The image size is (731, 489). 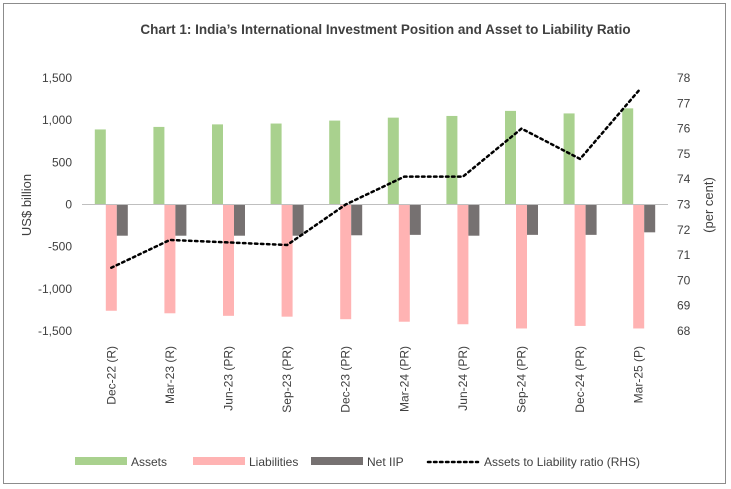 What do you see at coordinates (684, 230) in the screenshot?
I see `right-tick-label: 72` at bounding box center [684, 230].